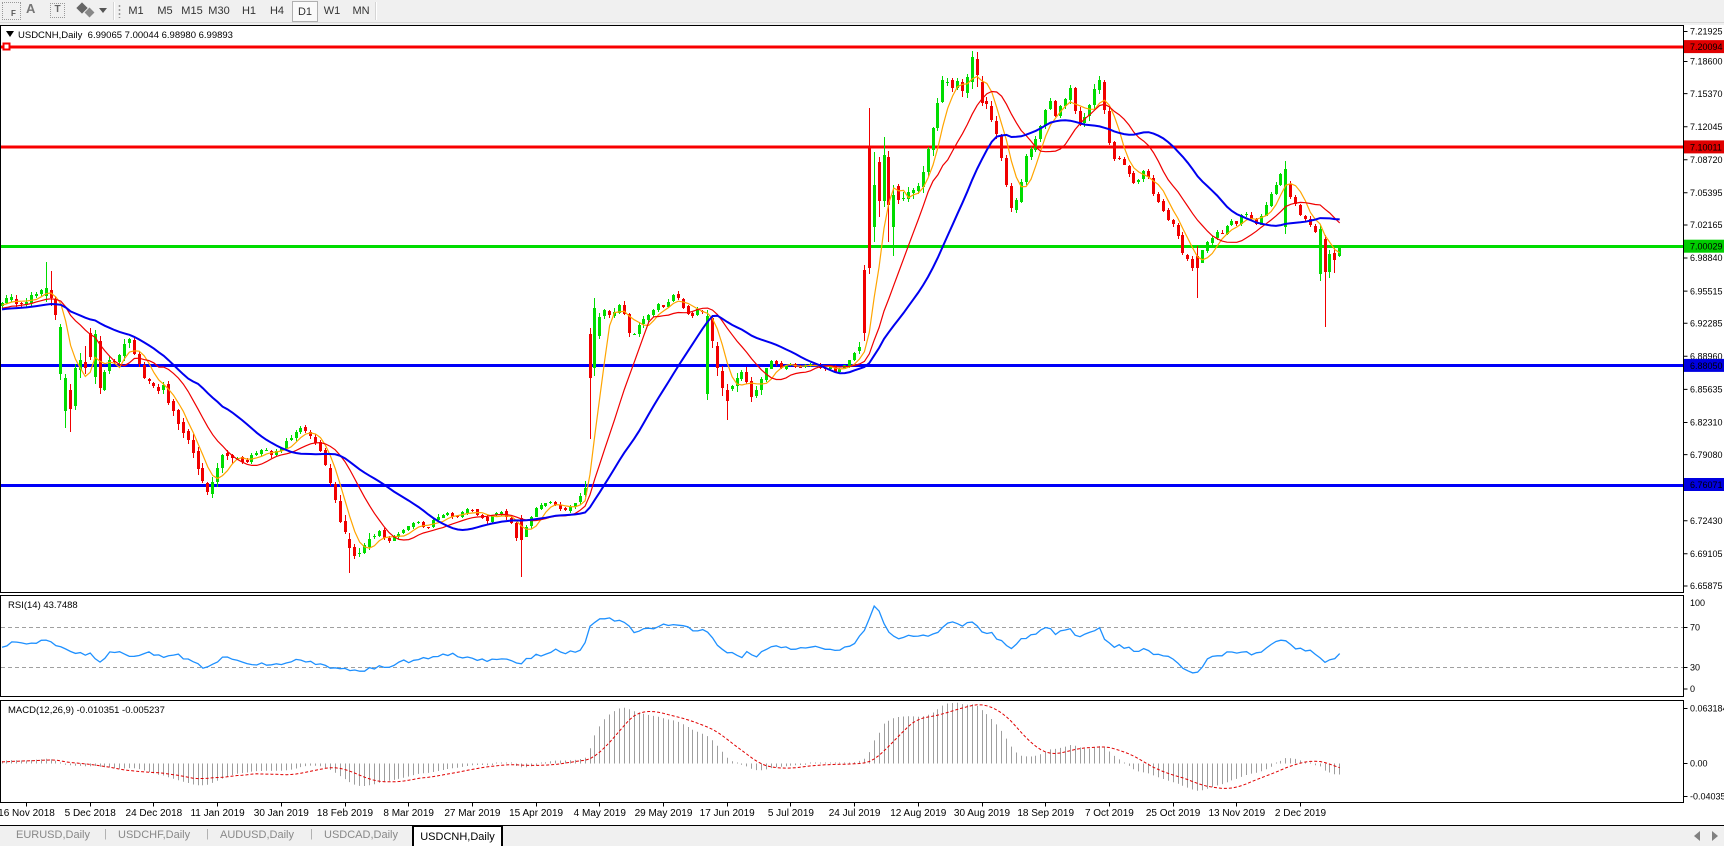  I want to click on svg-text: 7 Oct 2019, so click(1109, 813).